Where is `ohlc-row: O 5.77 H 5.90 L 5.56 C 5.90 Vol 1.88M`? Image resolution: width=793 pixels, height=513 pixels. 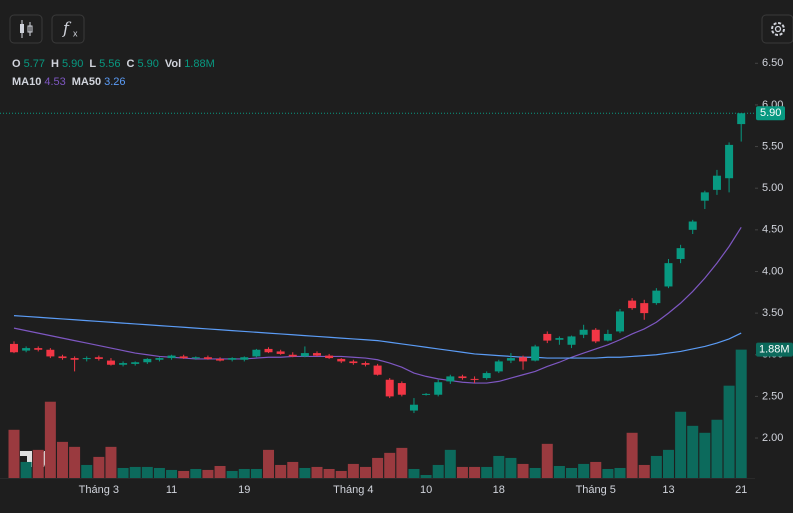
ohlc-row: O 5.77 H 5.90 L 5.56 C 5.90 Vol 1.88M is located at coordinates (116, 64).